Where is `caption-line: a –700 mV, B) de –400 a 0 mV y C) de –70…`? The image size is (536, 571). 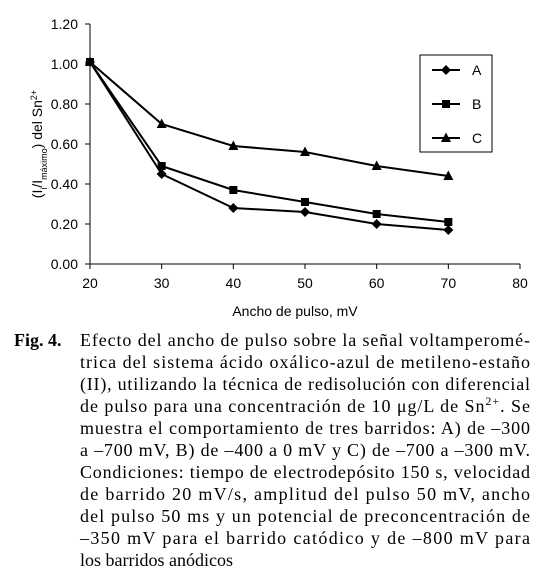
caption-line: a –700 mV, B) de –400 a 0 mV y C) de –70… is located at coordinates (305, 450).